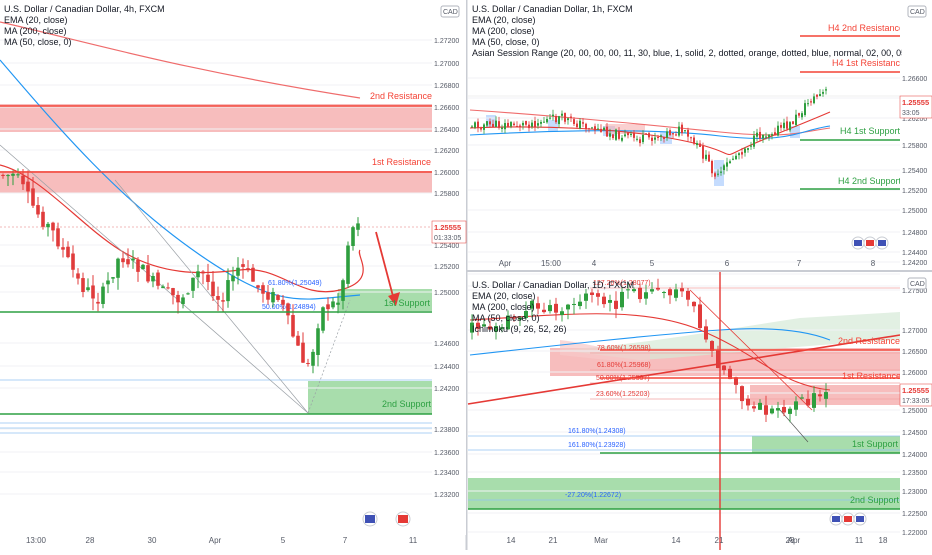 The width and height of the screenshot is (932, 555). What do you see at coordinates (446, 41) in the screenshot?
I see `panel4h-price-tick: 1.27200` at bounding box center [446, 41].